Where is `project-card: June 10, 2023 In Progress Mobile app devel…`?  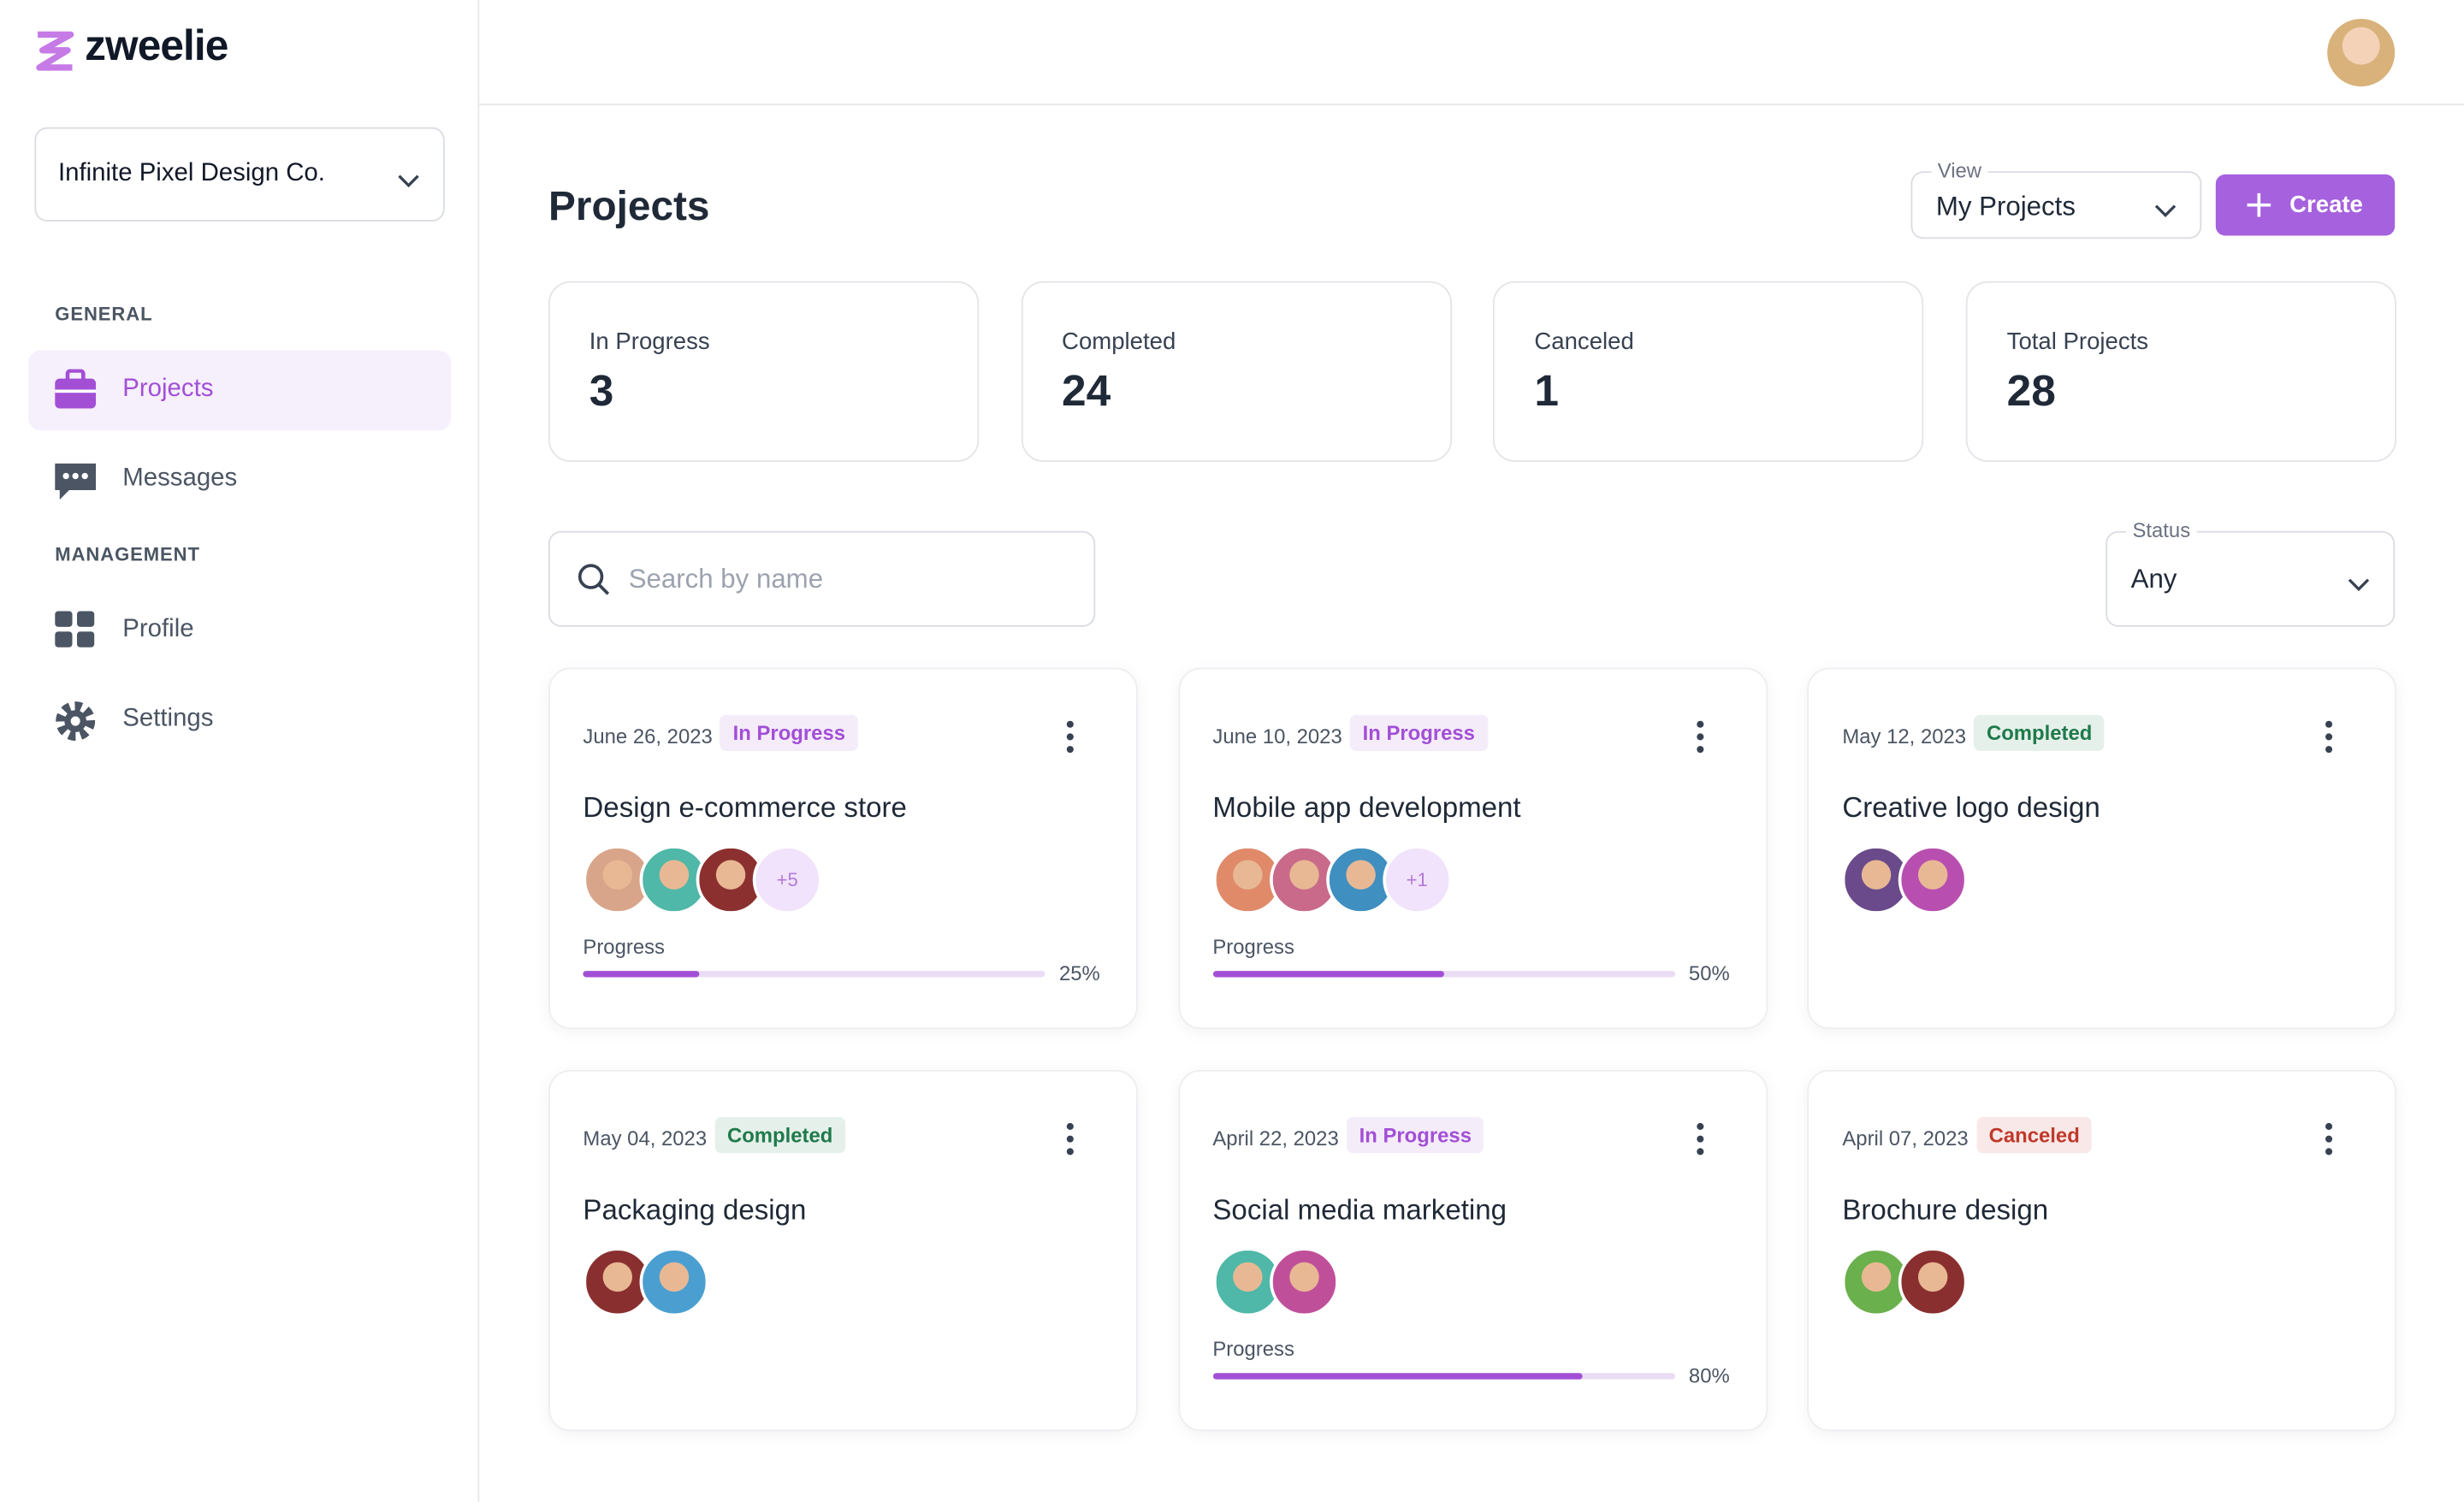 project-card: June 10, 2023 In Progress Mobile app devel… is located at coordinates (1472, 848).